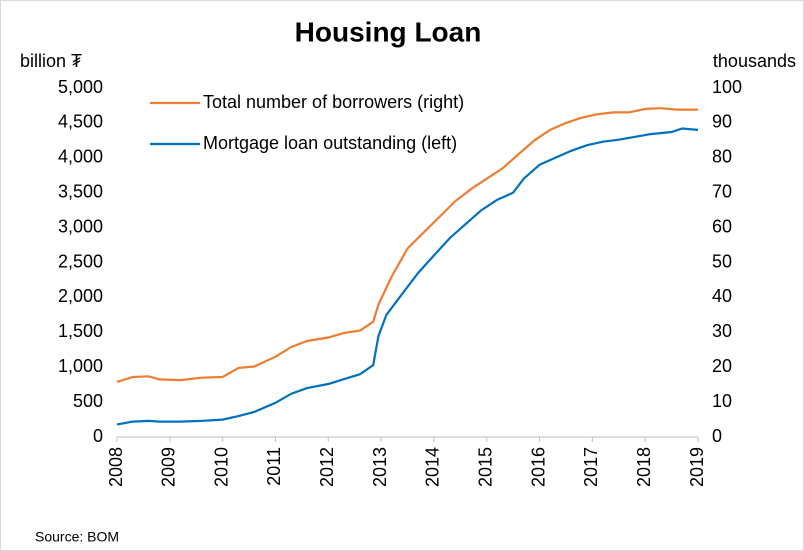 This screenshot has height=551, width=804. I want to click on chart-title: Housing Loan, so click(388, 31).